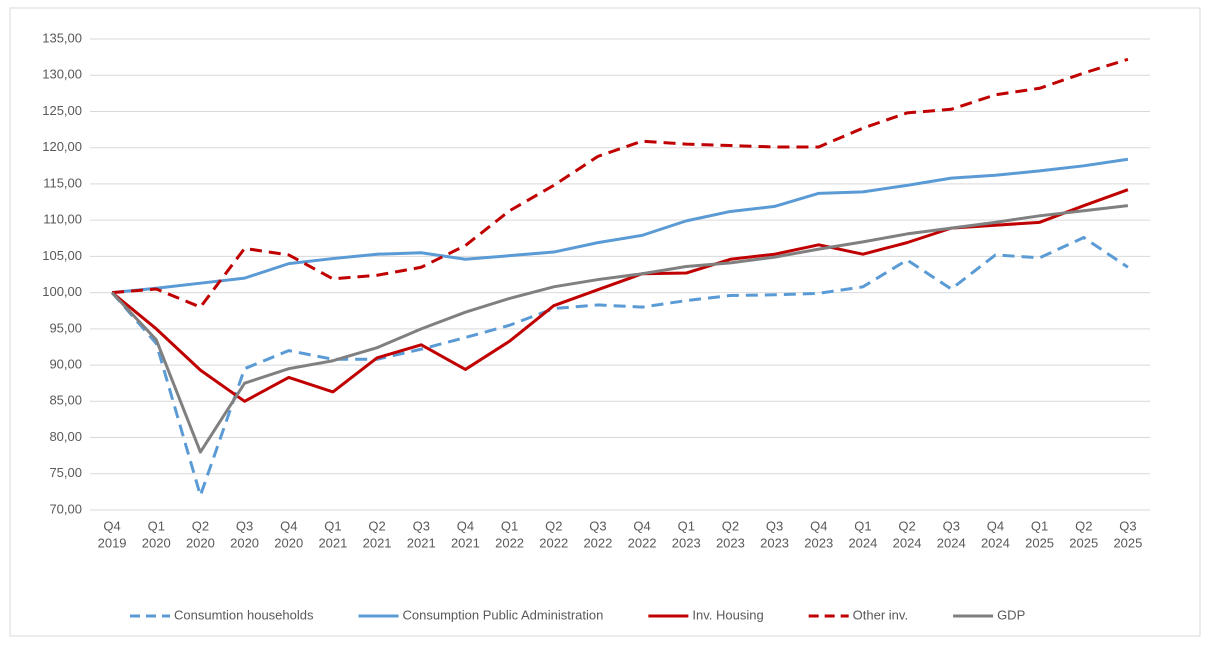 The width and height of the screenshot is (1212, 645). I want to click on y-tick-label: 70,00, so click(65, 508).